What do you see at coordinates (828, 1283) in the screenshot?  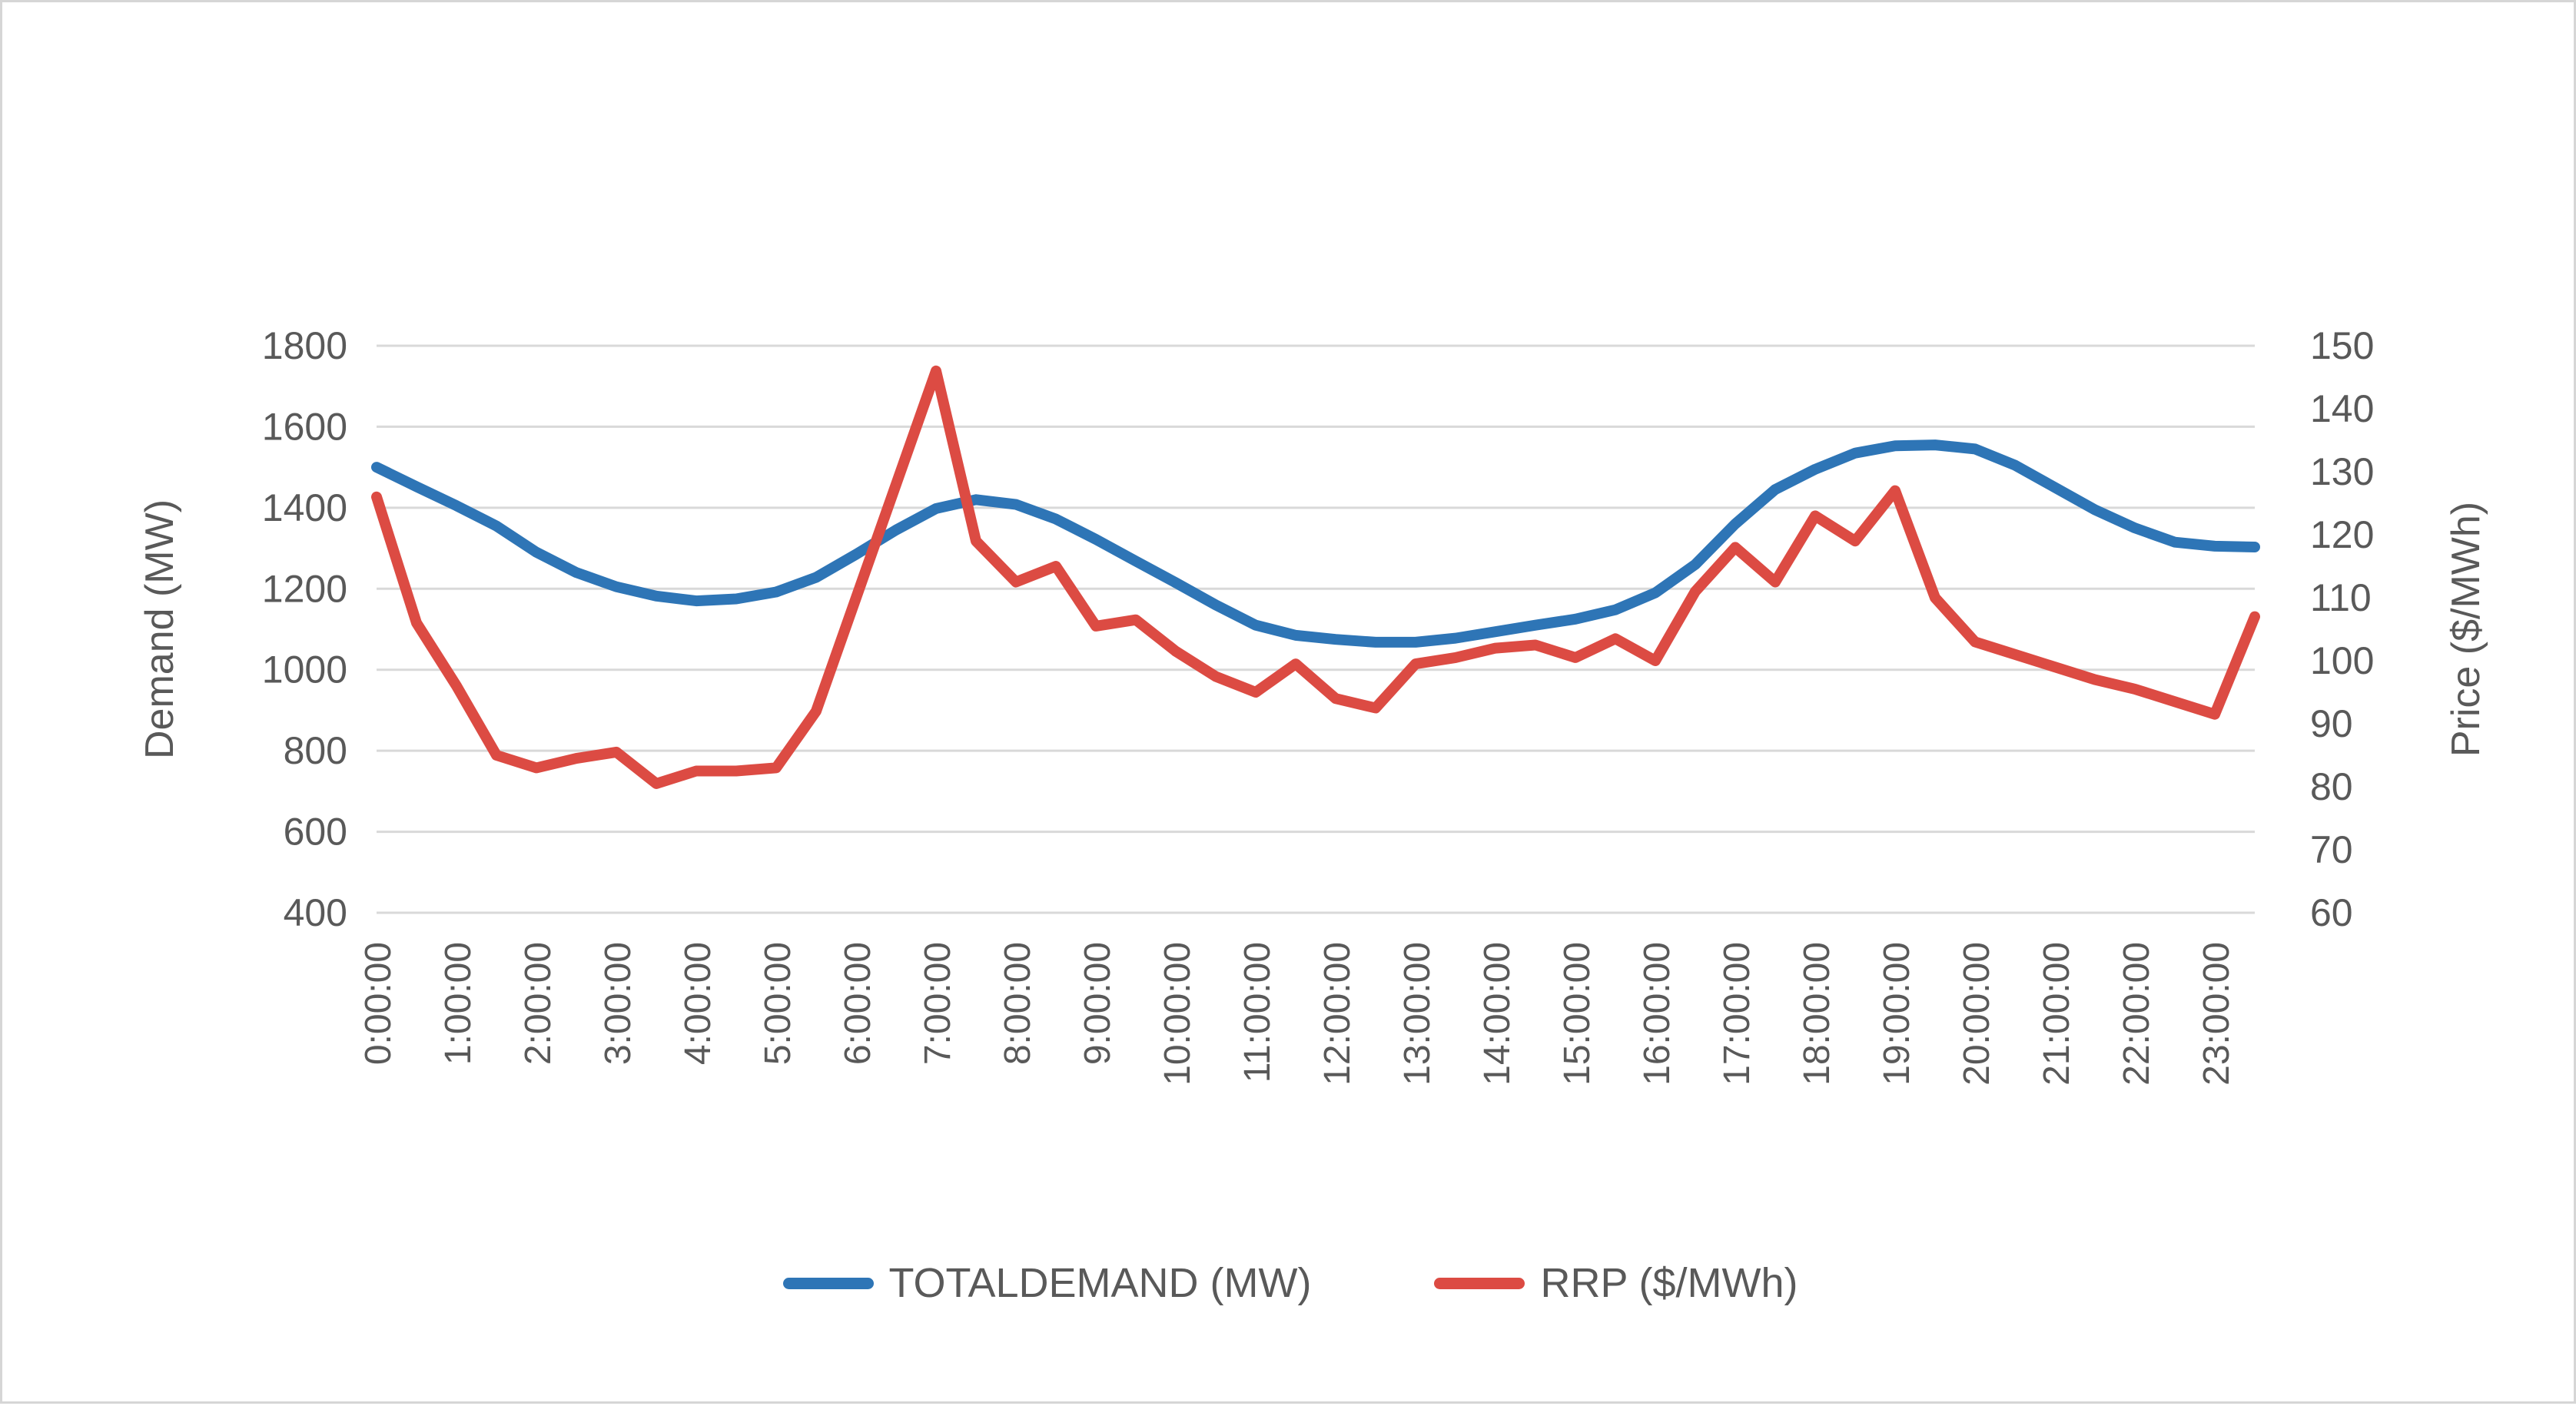 I see `totaldemand-series-swatch` at bounding box center [828, 1283].